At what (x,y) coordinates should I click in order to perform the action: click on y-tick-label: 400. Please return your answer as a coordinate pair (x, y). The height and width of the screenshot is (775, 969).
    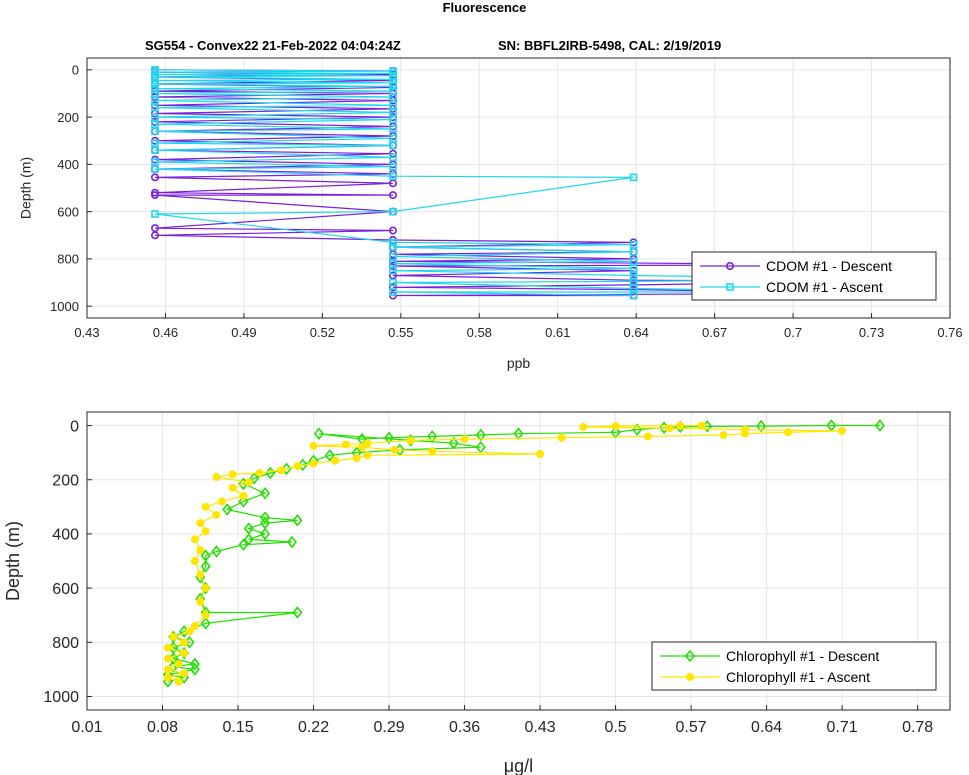
    Looking at the image, I should click on (65, 535).